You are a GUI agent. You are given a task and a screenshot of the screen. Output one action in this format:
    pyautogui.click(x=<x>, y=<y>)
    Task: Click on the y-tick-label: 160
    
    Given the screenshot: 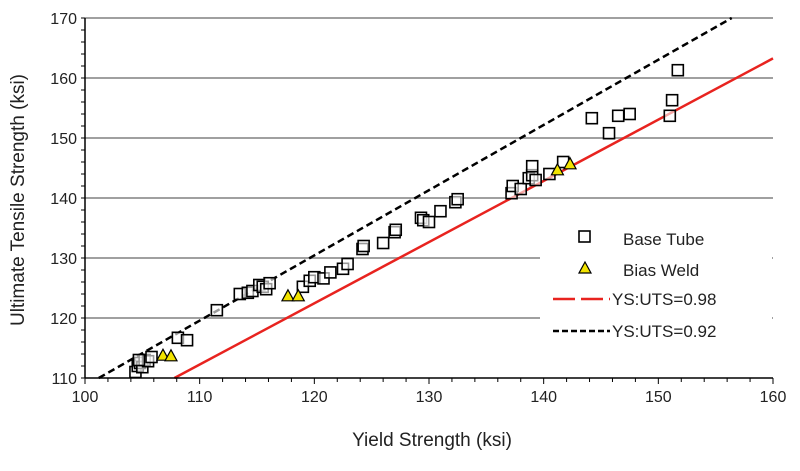 What is the action you would take?
    pyautogui.click(x=63, y=79)
    